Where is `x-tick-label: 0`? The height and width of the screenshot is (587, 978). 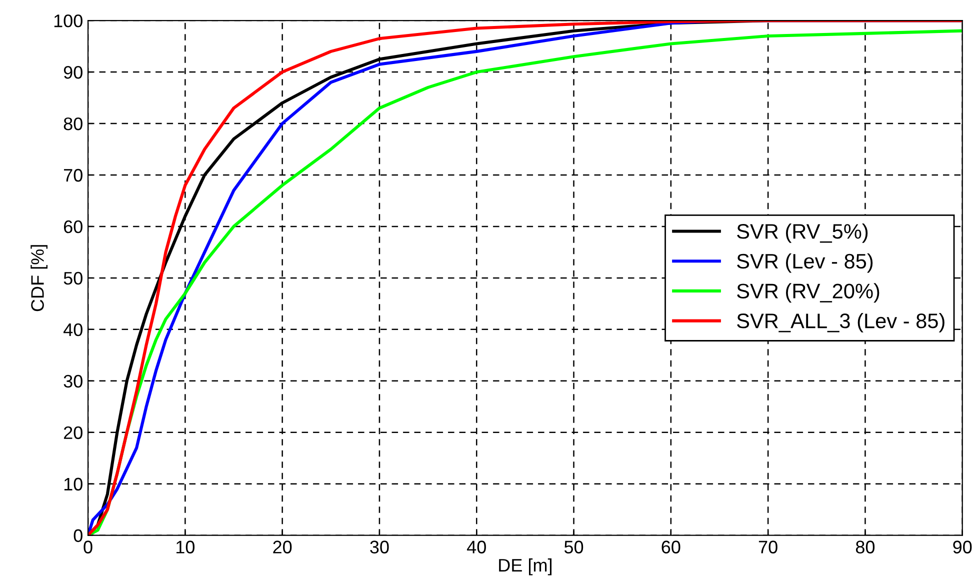
x-tick-label: 0 is located at coordinates (88, 547).